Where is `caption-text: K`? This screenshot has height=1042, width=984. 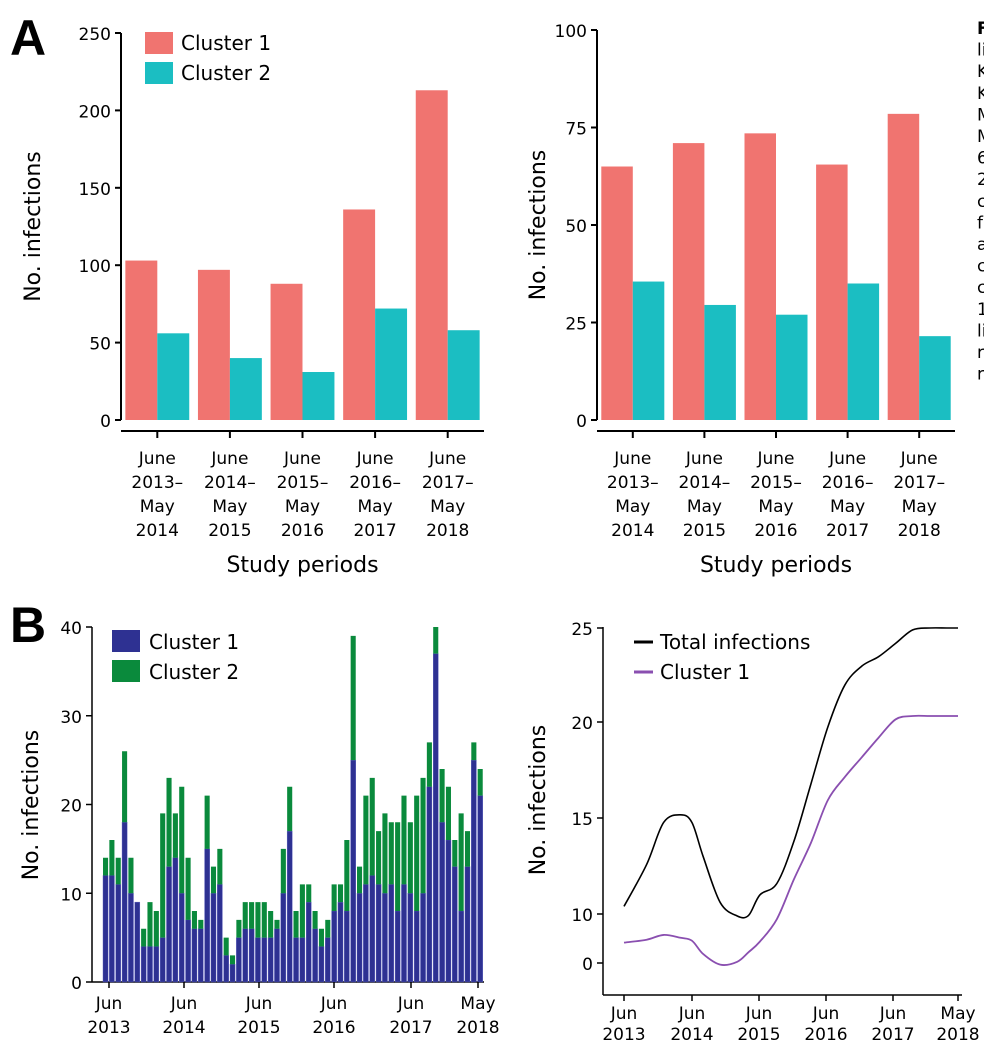 caption-text: K is located at coordinates (980, 72).